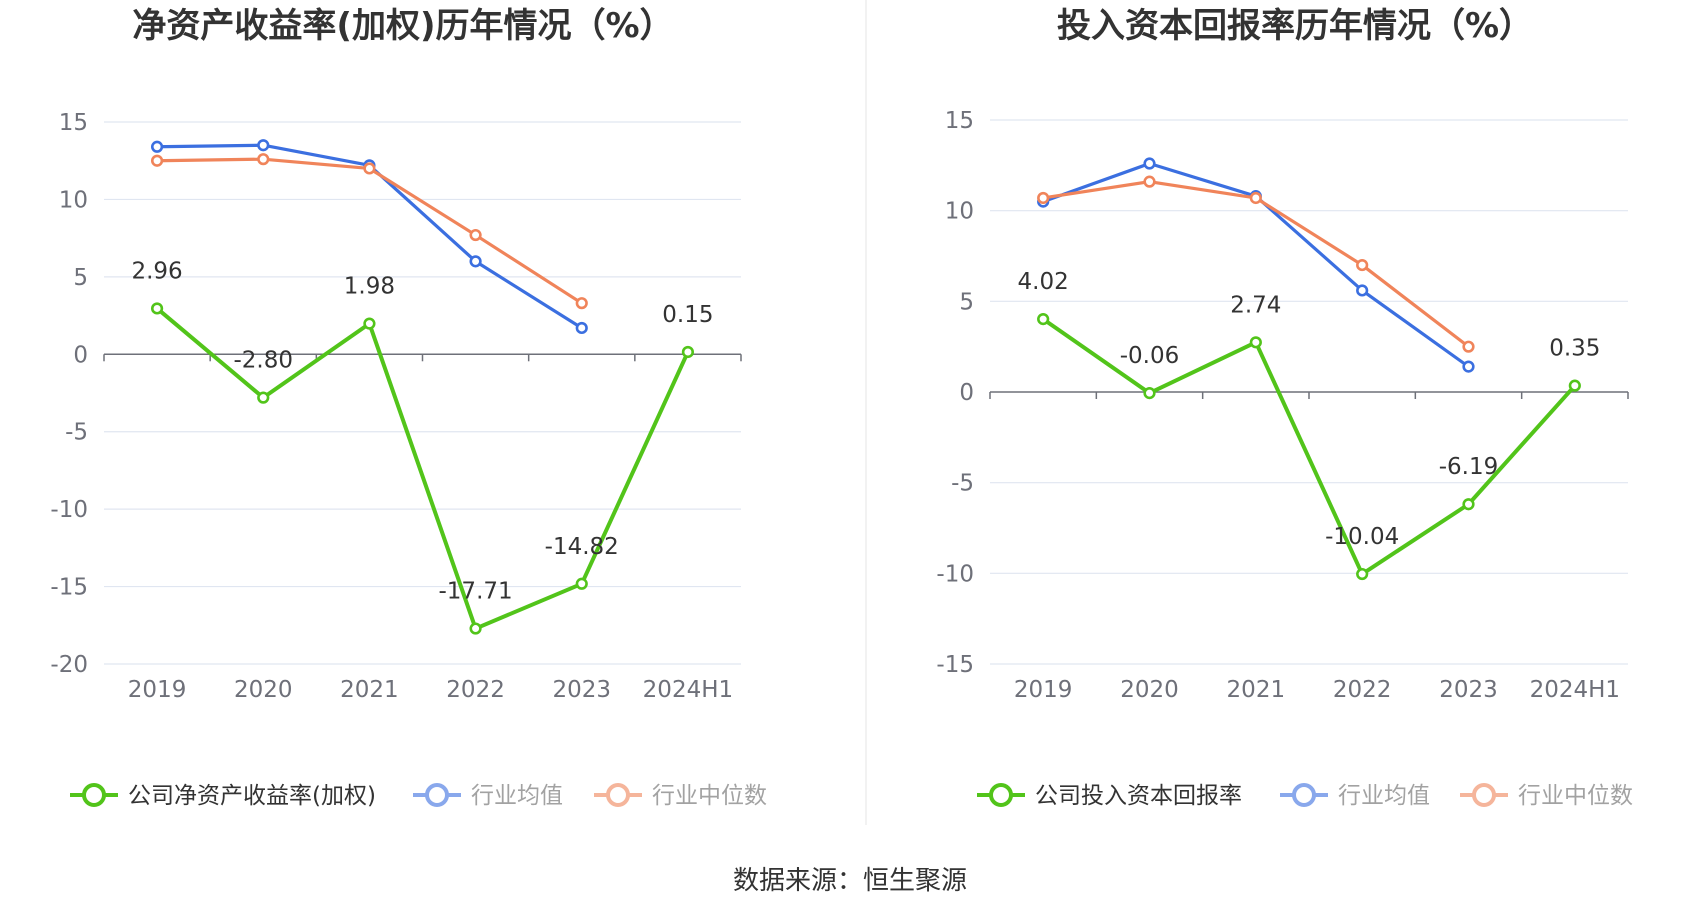 This screenshot has width=1700, height=918. I want to click on legend-label: 公司投入资本回报率, so click(1138, 796).